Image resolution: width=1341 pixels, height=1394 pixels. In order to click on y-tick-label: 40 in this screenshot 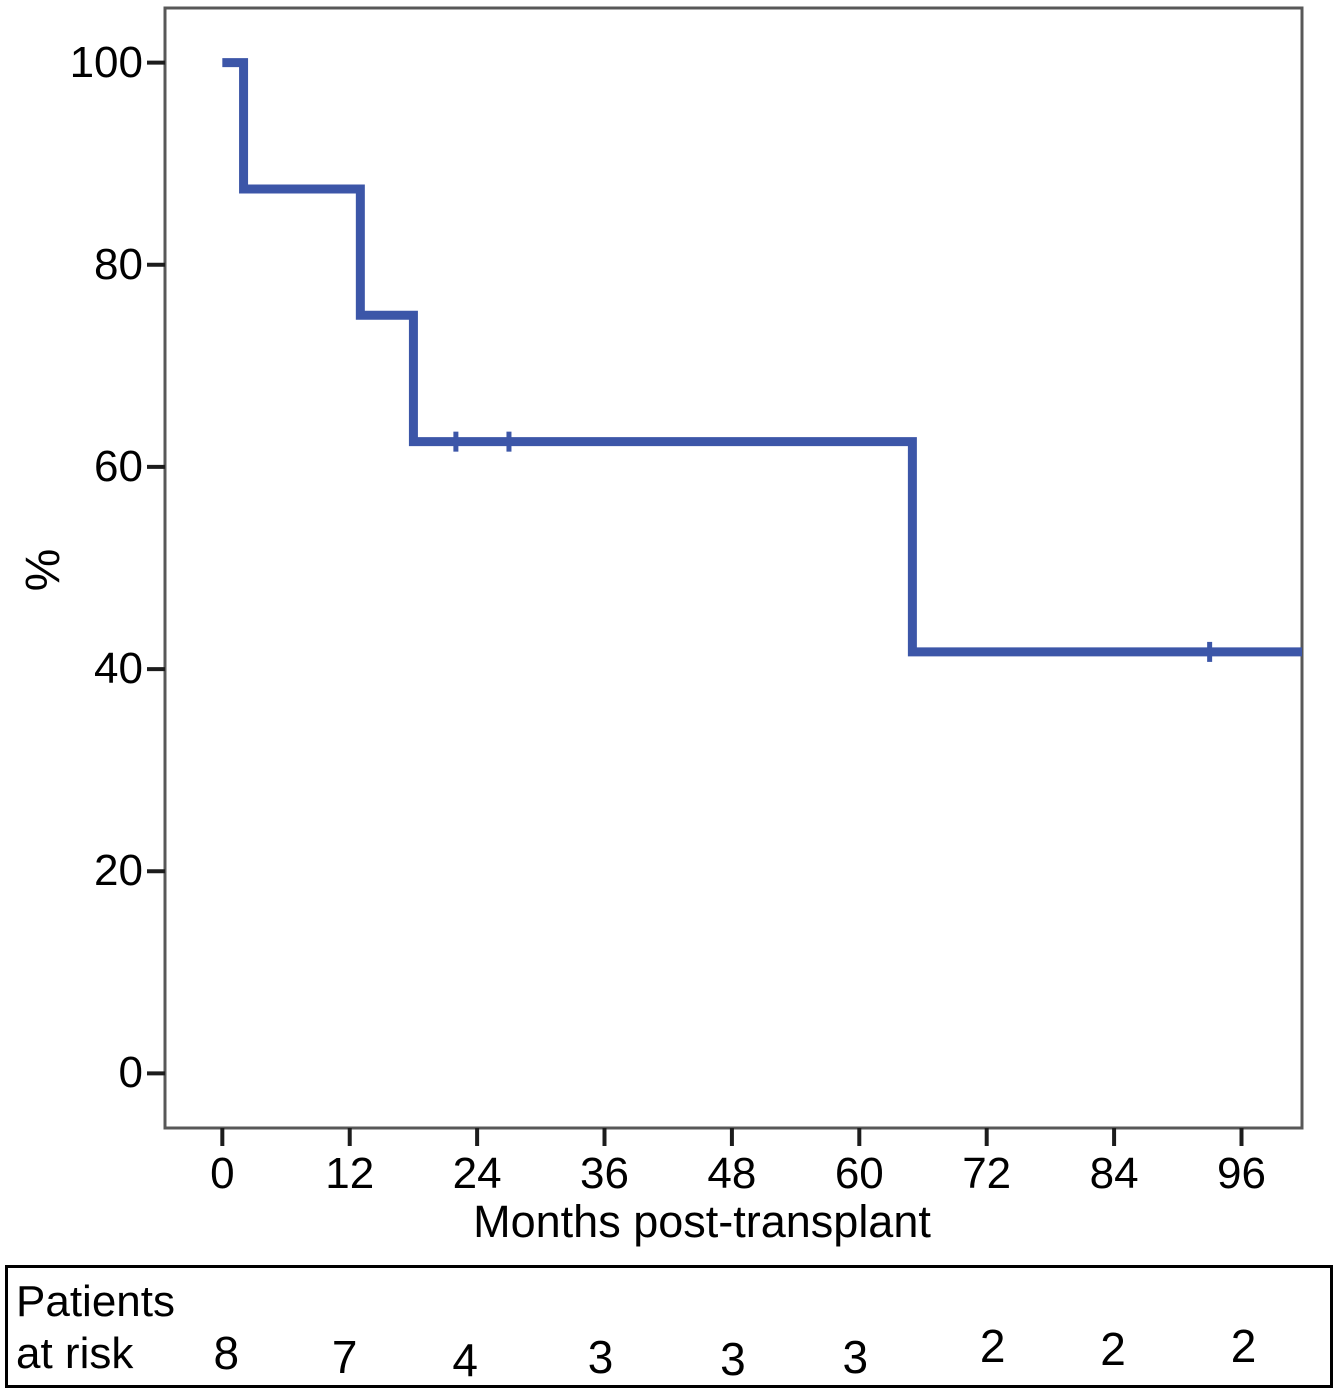, I will do `click(118, 669)`.